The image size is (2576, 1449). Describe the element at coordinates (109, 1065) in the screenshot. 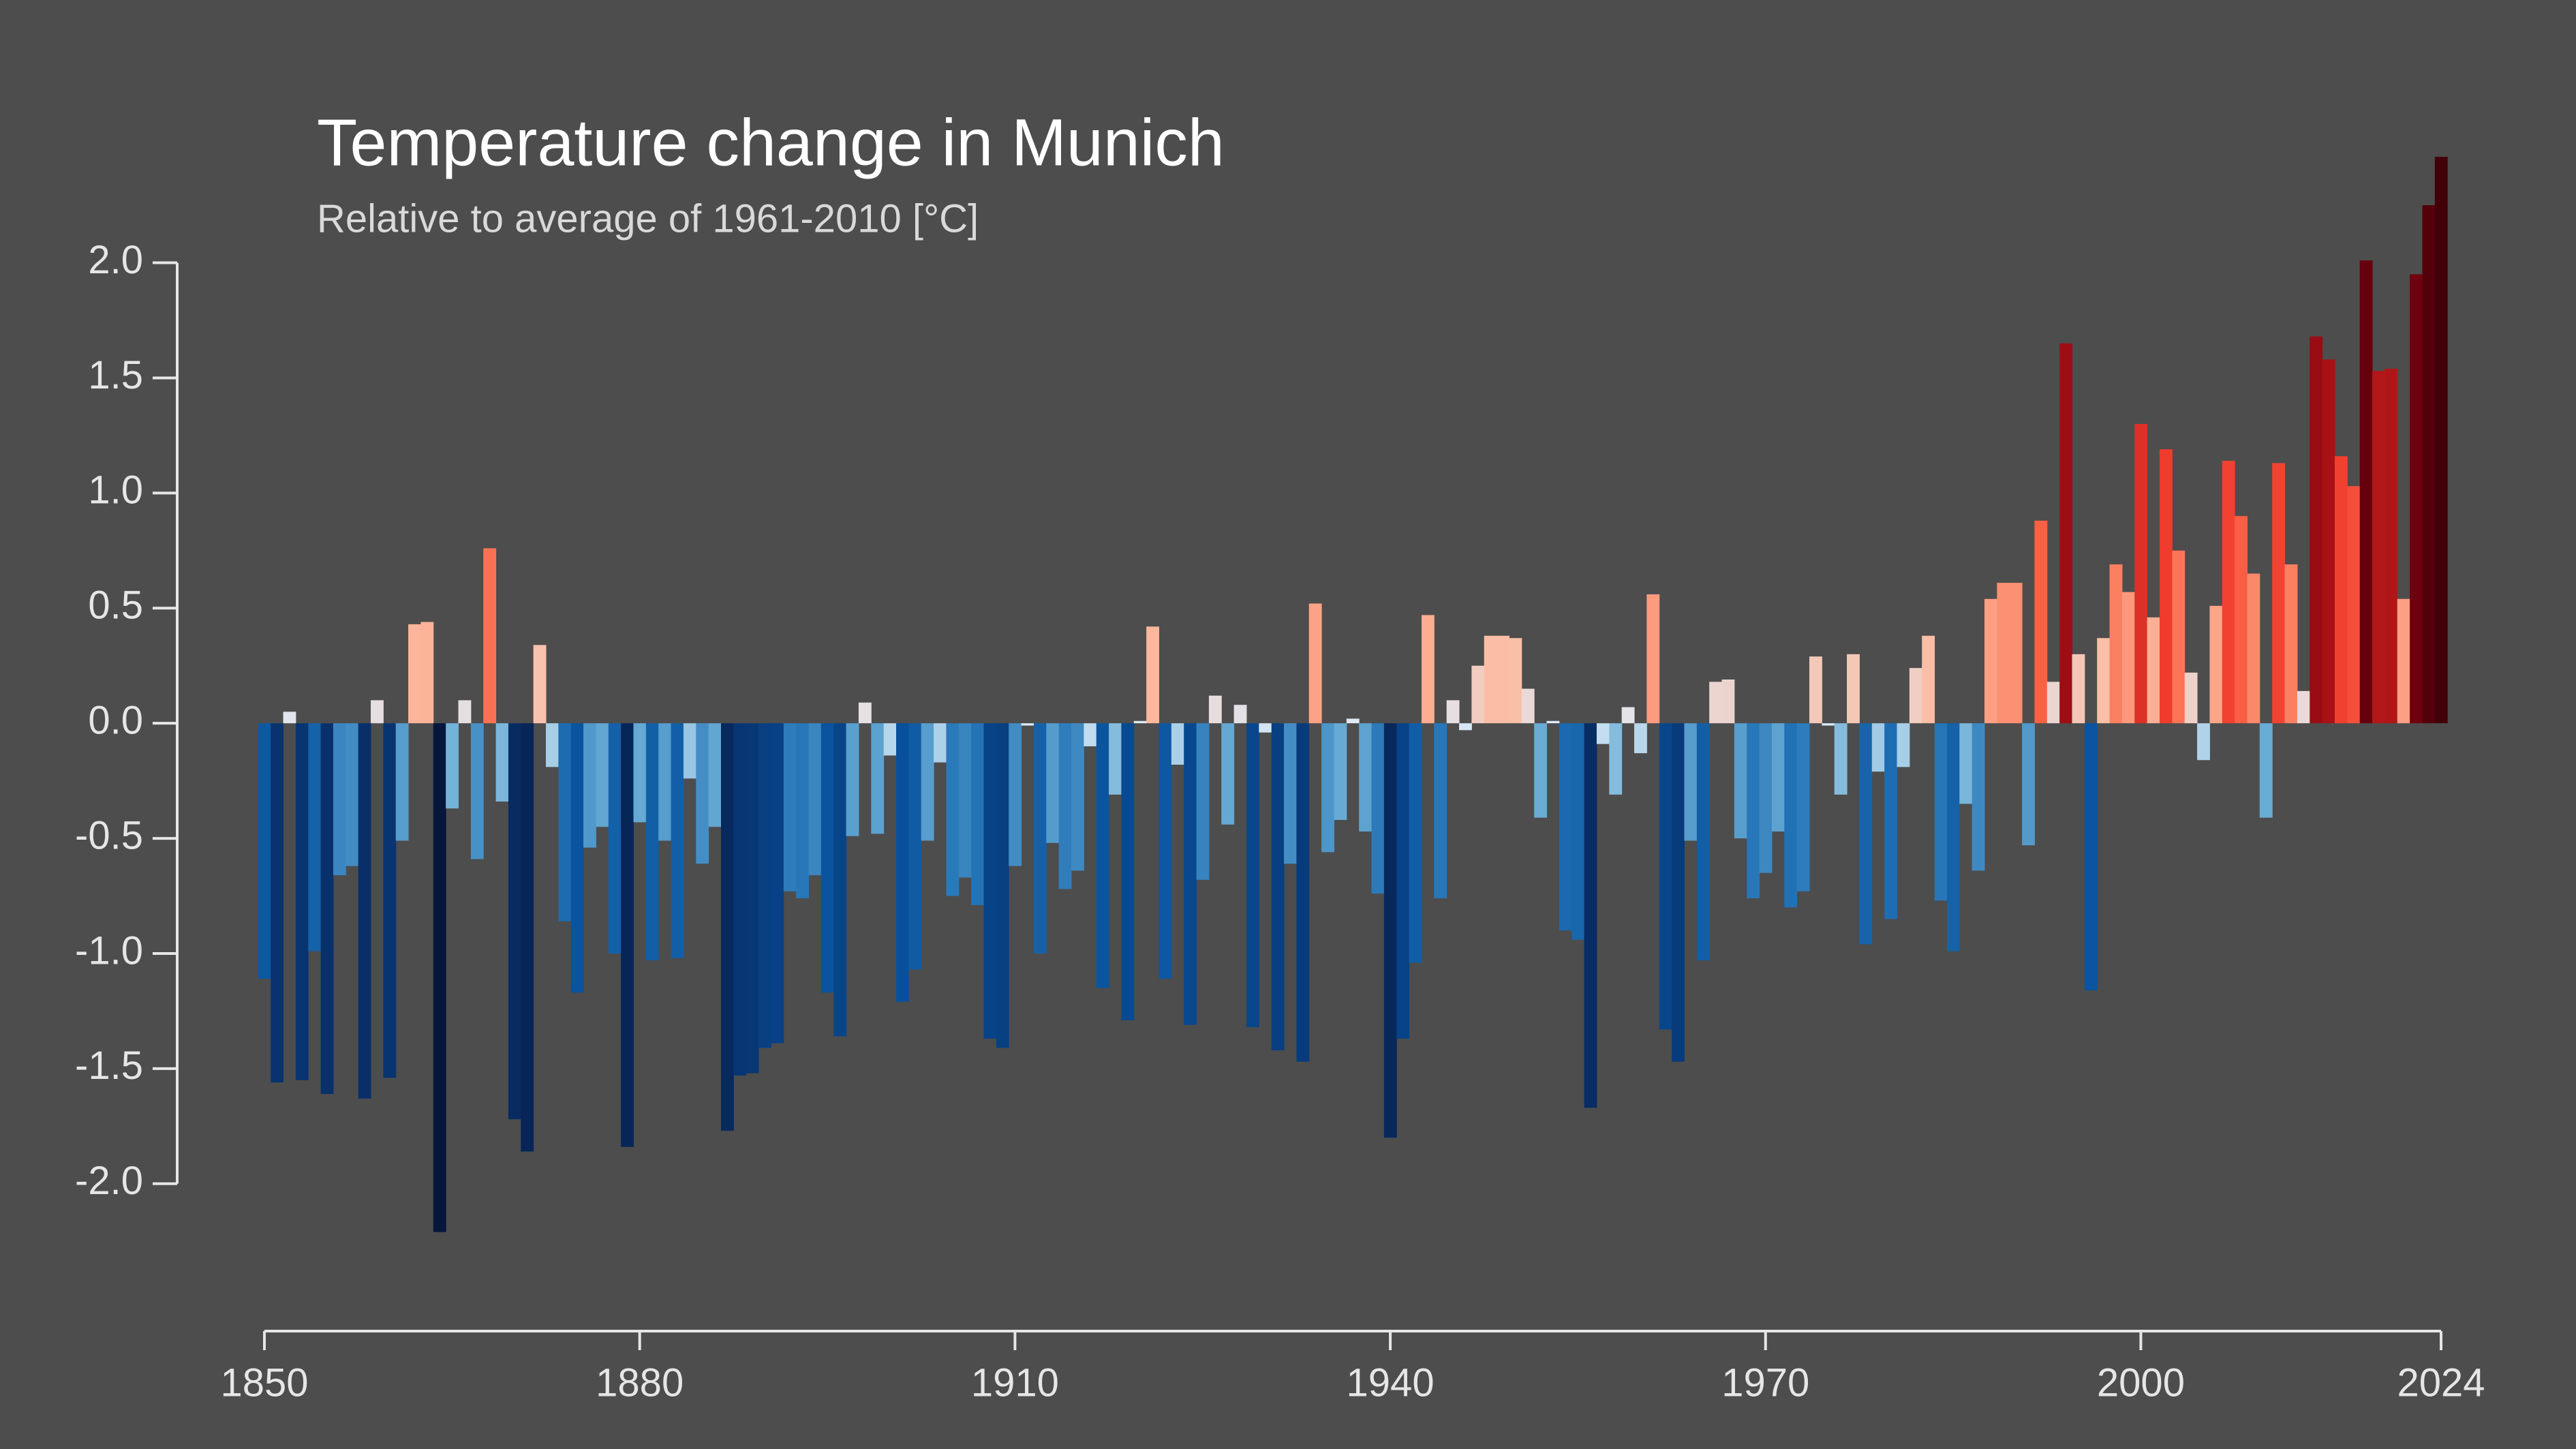

I see `y-tick-label: -1.5` at that location.